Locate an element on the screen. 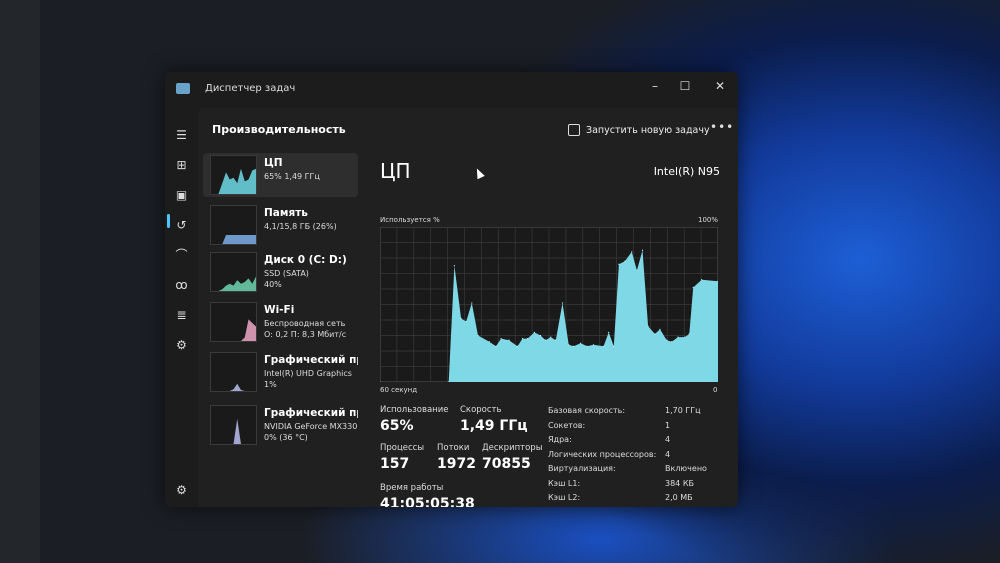 The width and height of the screenshot is (1000, 563). run-task-icon is located at coordinates (574, 130).